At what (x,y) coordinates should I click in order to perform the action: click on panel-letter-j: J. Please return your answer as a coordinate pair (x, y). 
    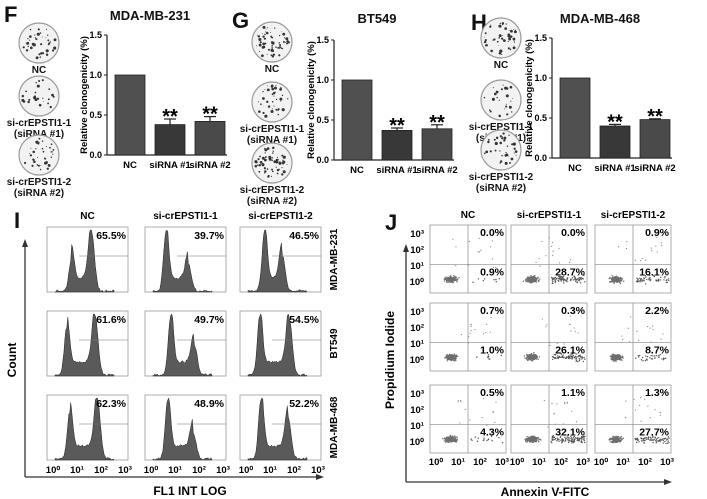
    Looking at the image, I should click on (391, 222).